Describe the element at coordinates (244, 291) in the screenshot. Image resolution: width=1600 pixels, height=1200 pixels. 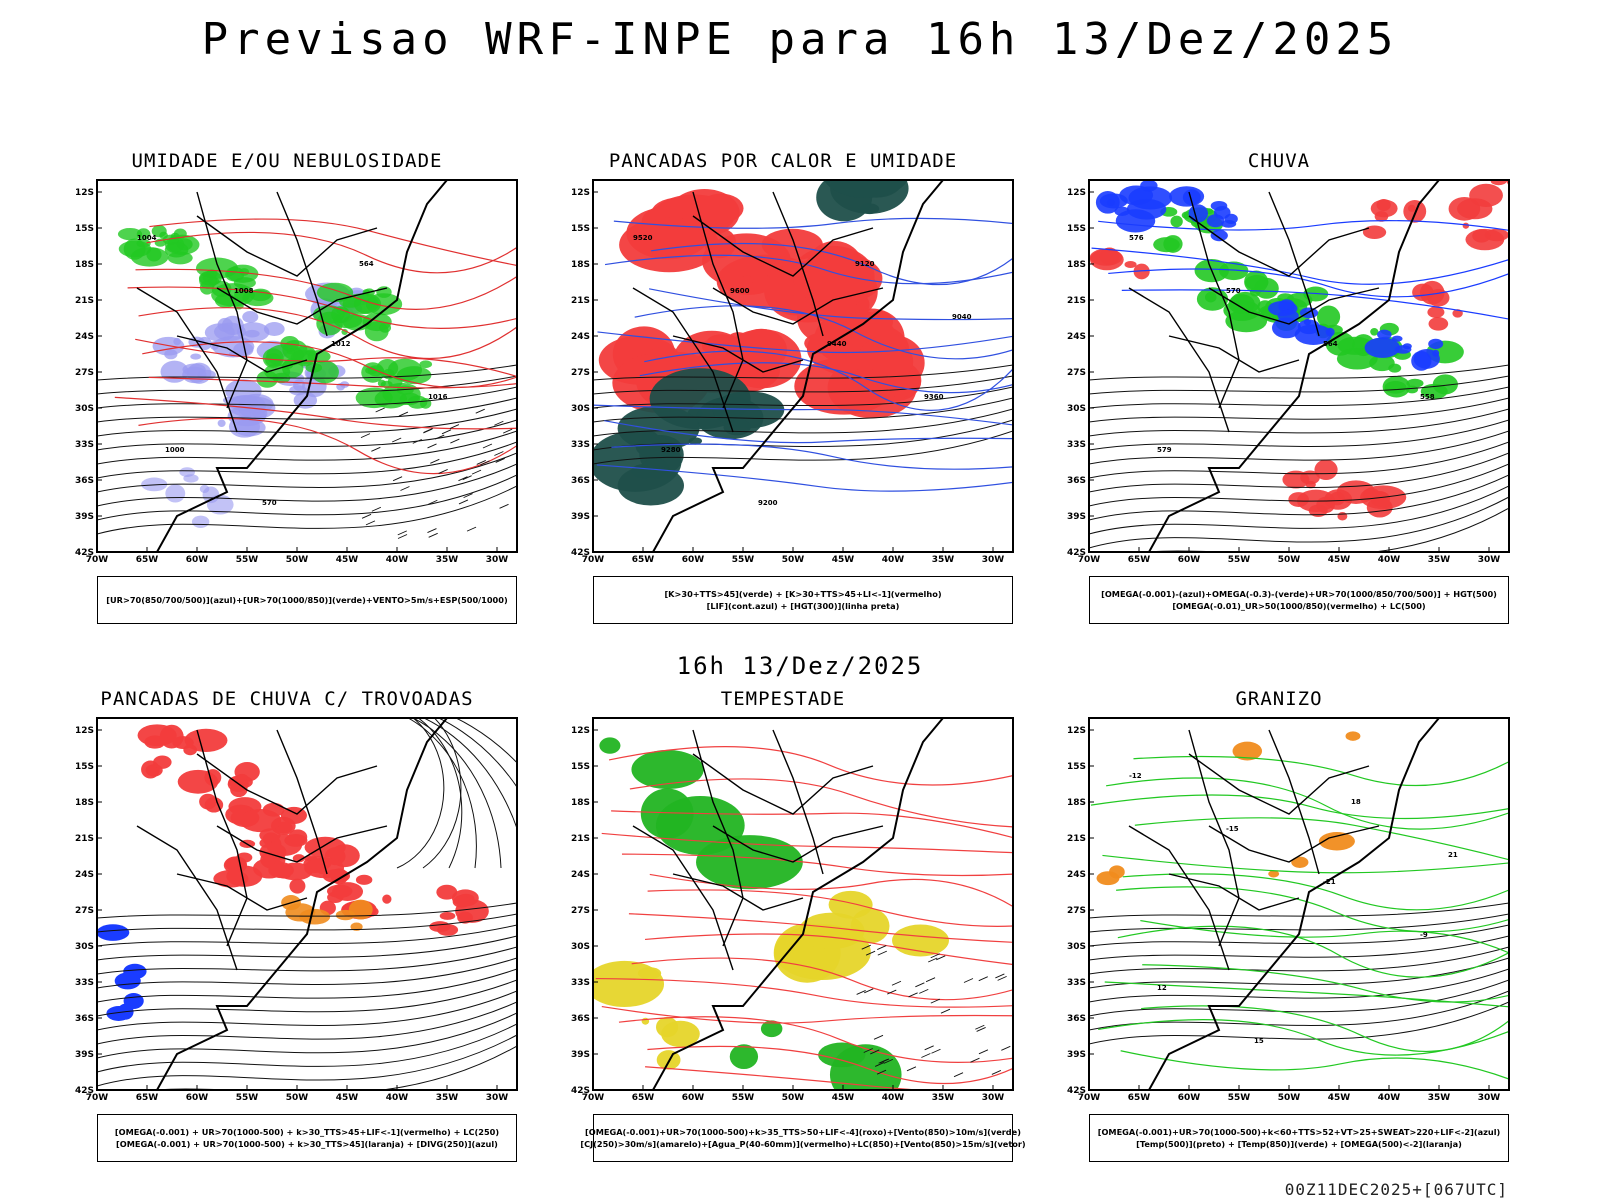
I see `contour-label: 1008` at that location.